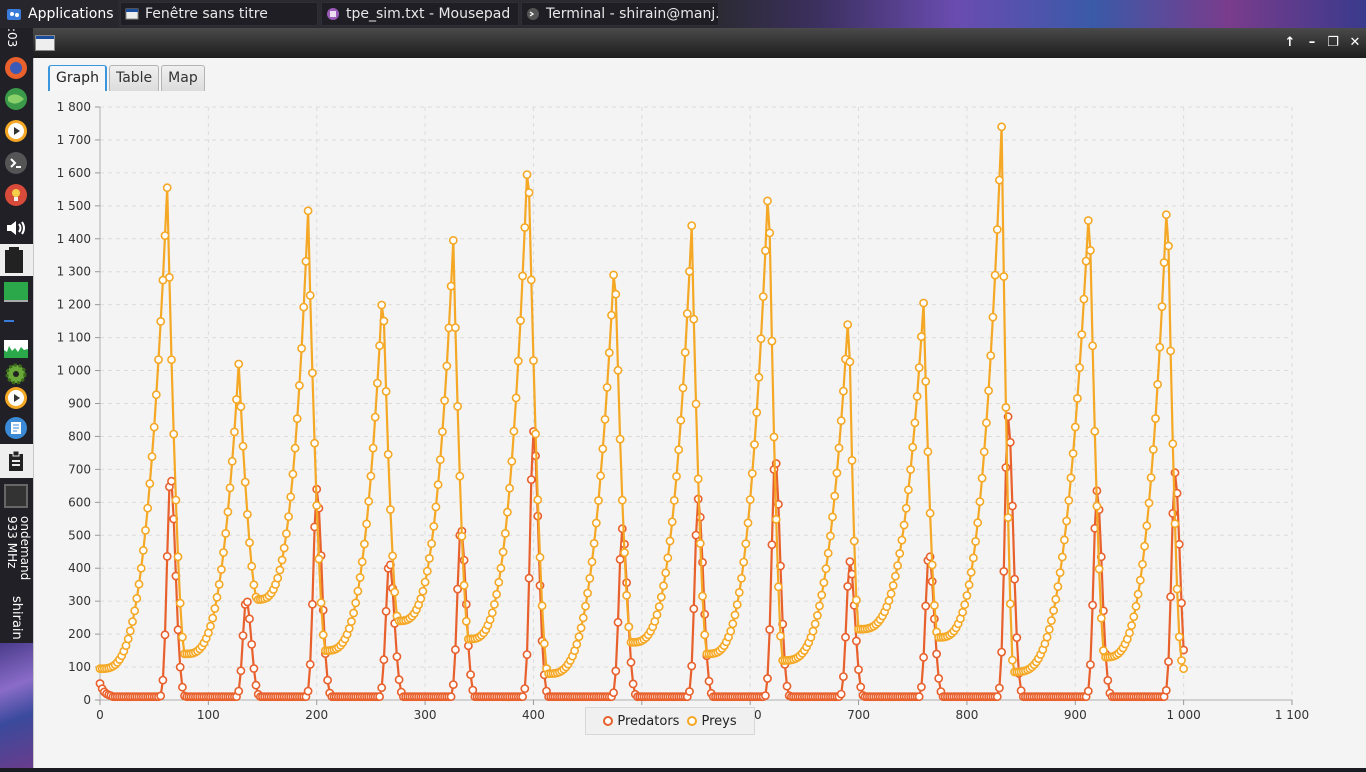 This screenshot has height=772, width=1366. What do you see at coordinates (1312, 42) in the screenshot?
I see `minimize-button: –` at bounding box center [1312, 42].